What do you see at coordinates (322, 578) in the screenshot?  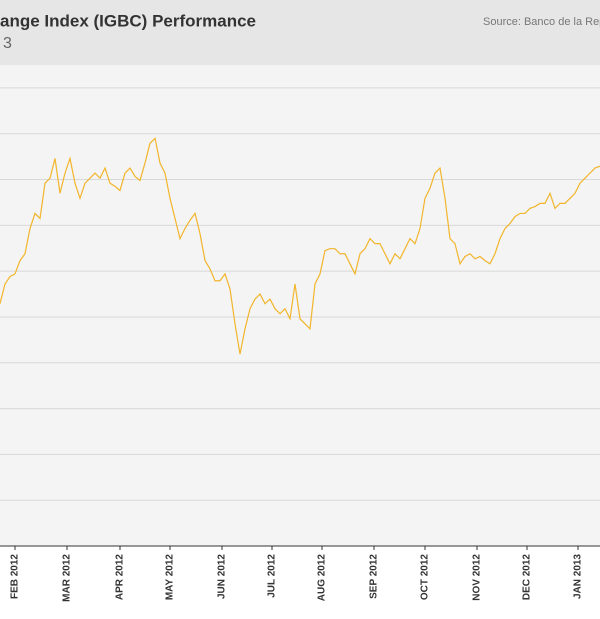 I see `x-tick-label: AUG 2012` at bounding box center [322, 578].